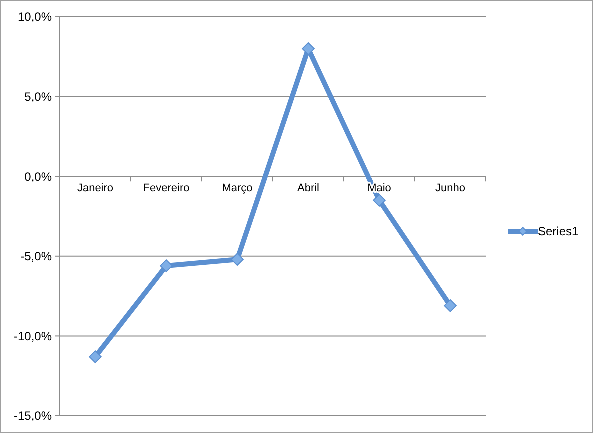 Image resolution: width=593 pixels, height=433 pixels. I want to click on legend-label: Series1, so click(559, 231).